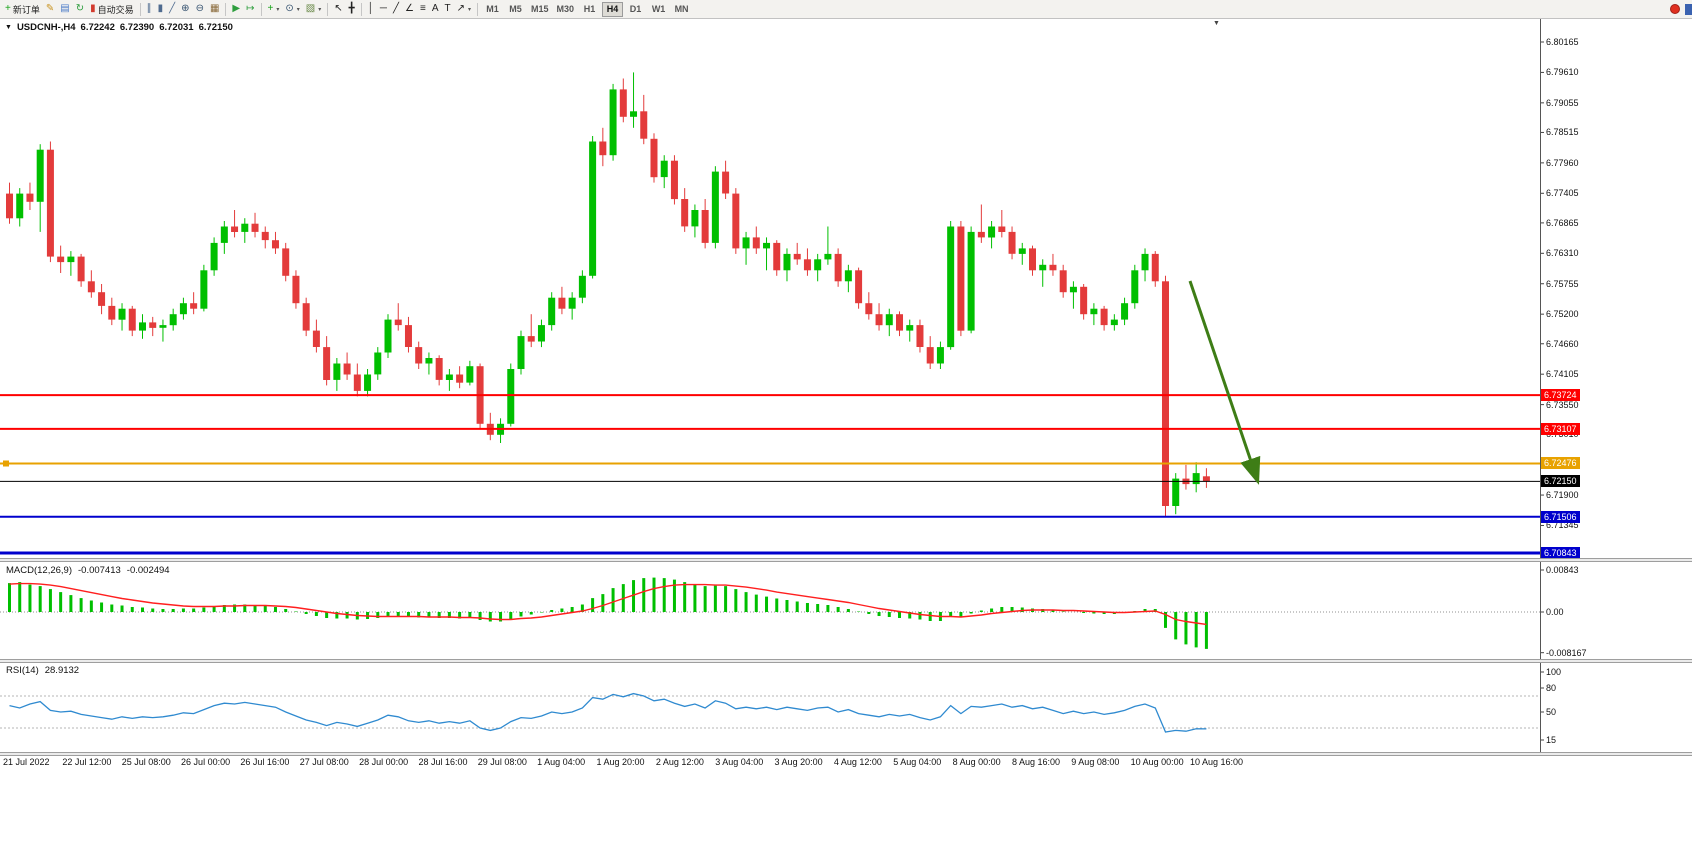 This screenshot has height=841, width=1692. What do you see at coordinates (149, 9) in the screenshot?
I see `bar-chart-button: ∥` at bounding box center [149, 9].